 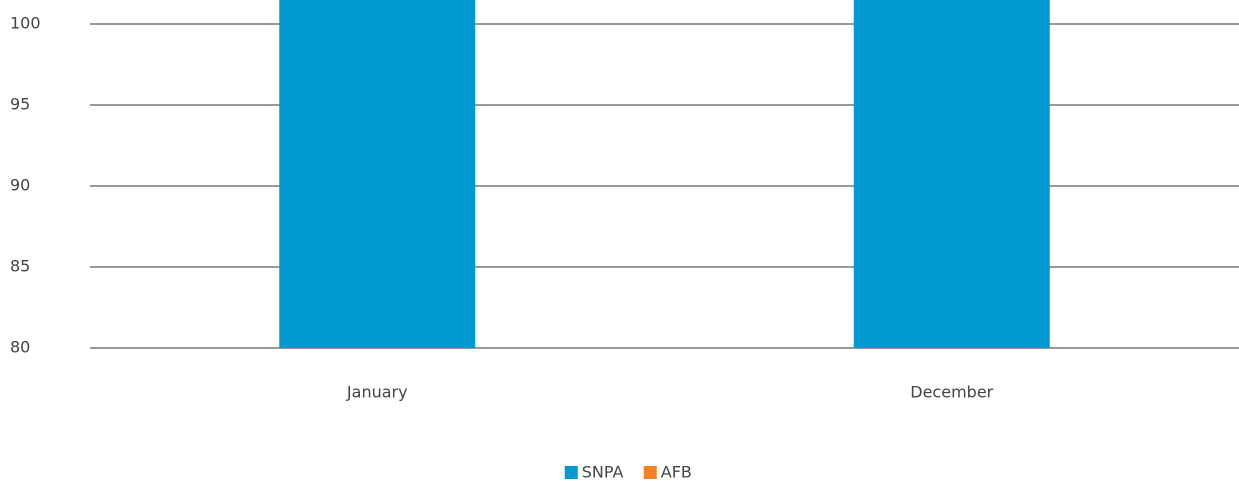 What do you see at coordinates (20, 347) in the screenshot?
I see `y-tick-label: 80` at bounding box center [20, 347].